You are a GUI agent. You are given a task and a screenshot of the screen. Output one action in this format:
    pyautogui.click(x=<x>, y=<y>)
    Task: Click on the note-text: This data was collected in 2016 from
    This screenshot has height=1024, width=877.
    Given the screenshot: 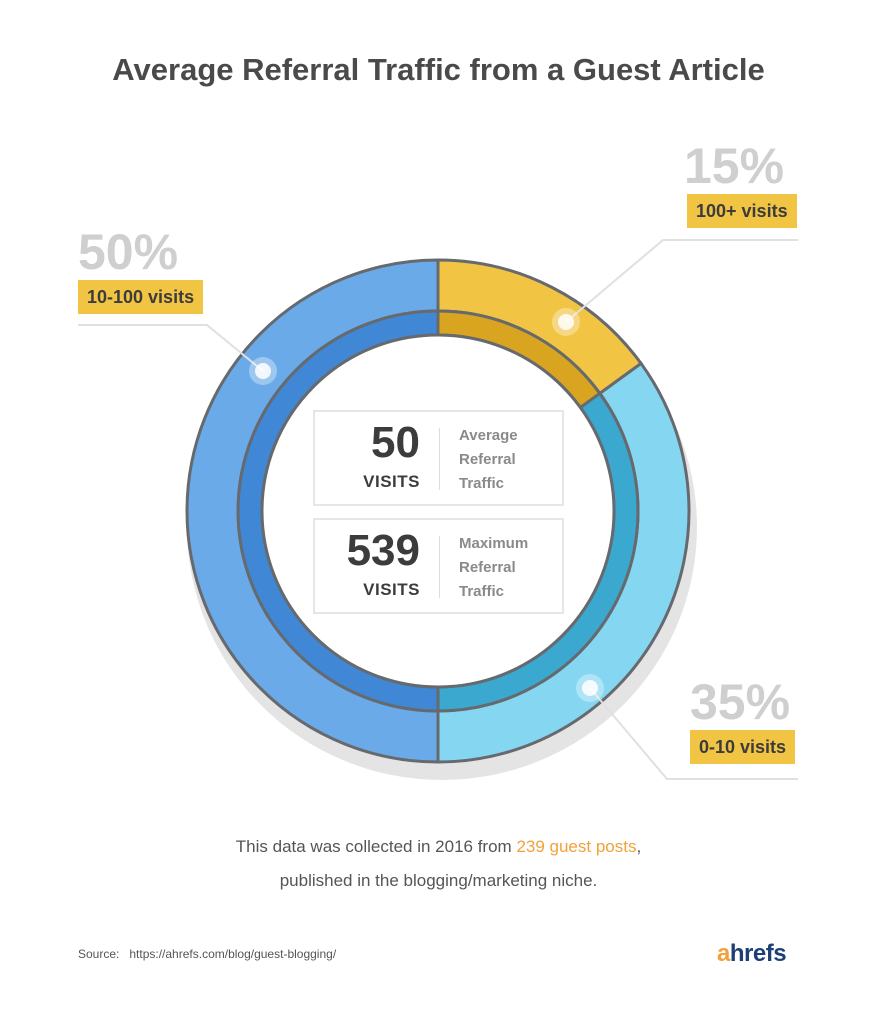 What is the action you would take?
    pyautogui.click(x=376, y=846)
    